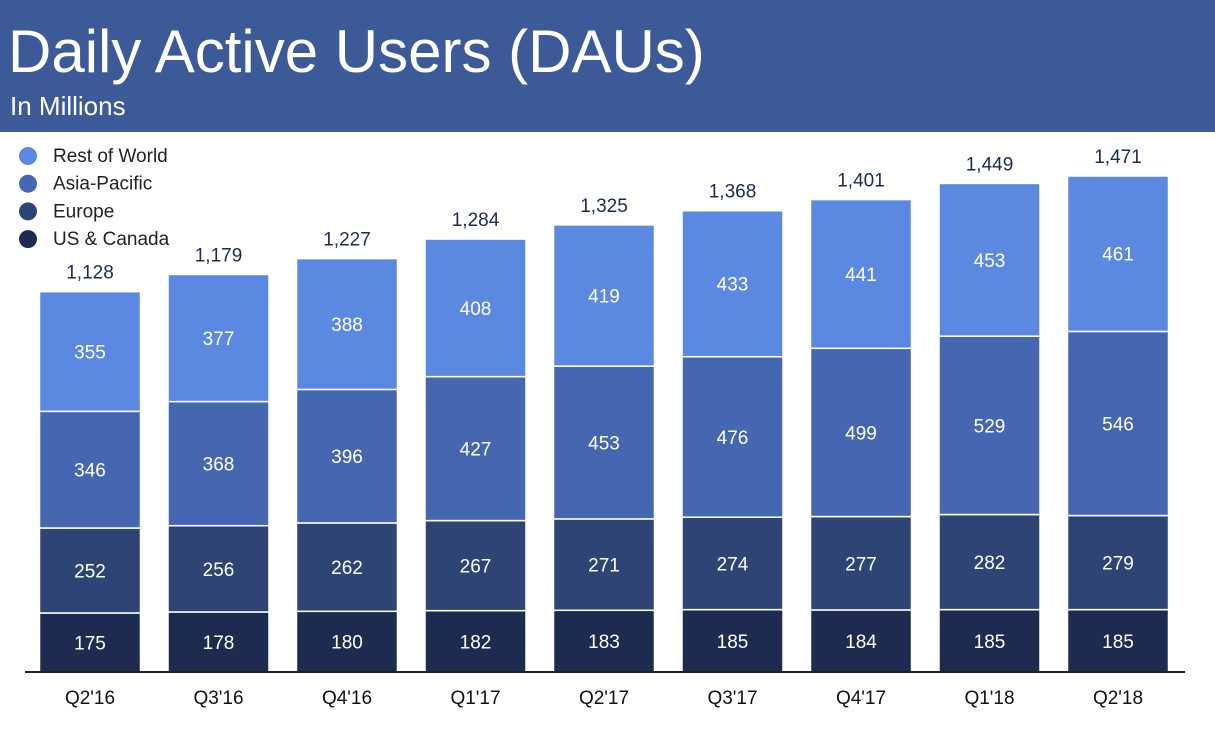 This screenshot has height=741, width=1215. I want to click on segment-label: 346, so click(90, 471).